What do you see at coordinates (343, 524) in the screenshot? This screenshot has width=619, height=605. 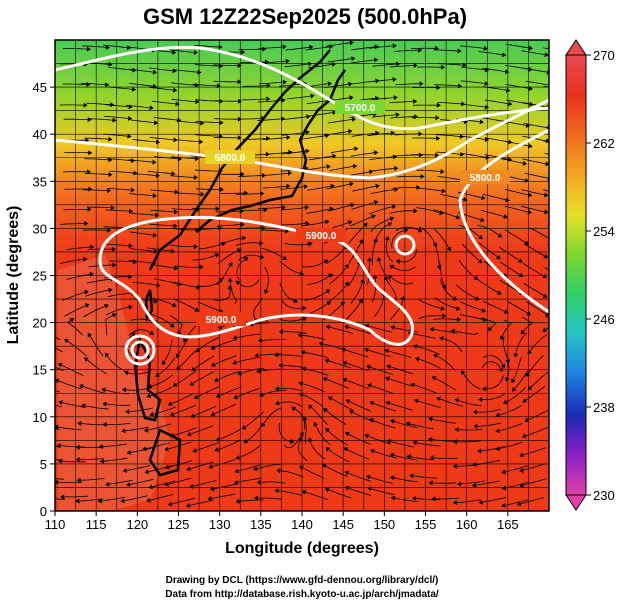 I see `x-tick-label: 145` at bounding box center [343, 524].